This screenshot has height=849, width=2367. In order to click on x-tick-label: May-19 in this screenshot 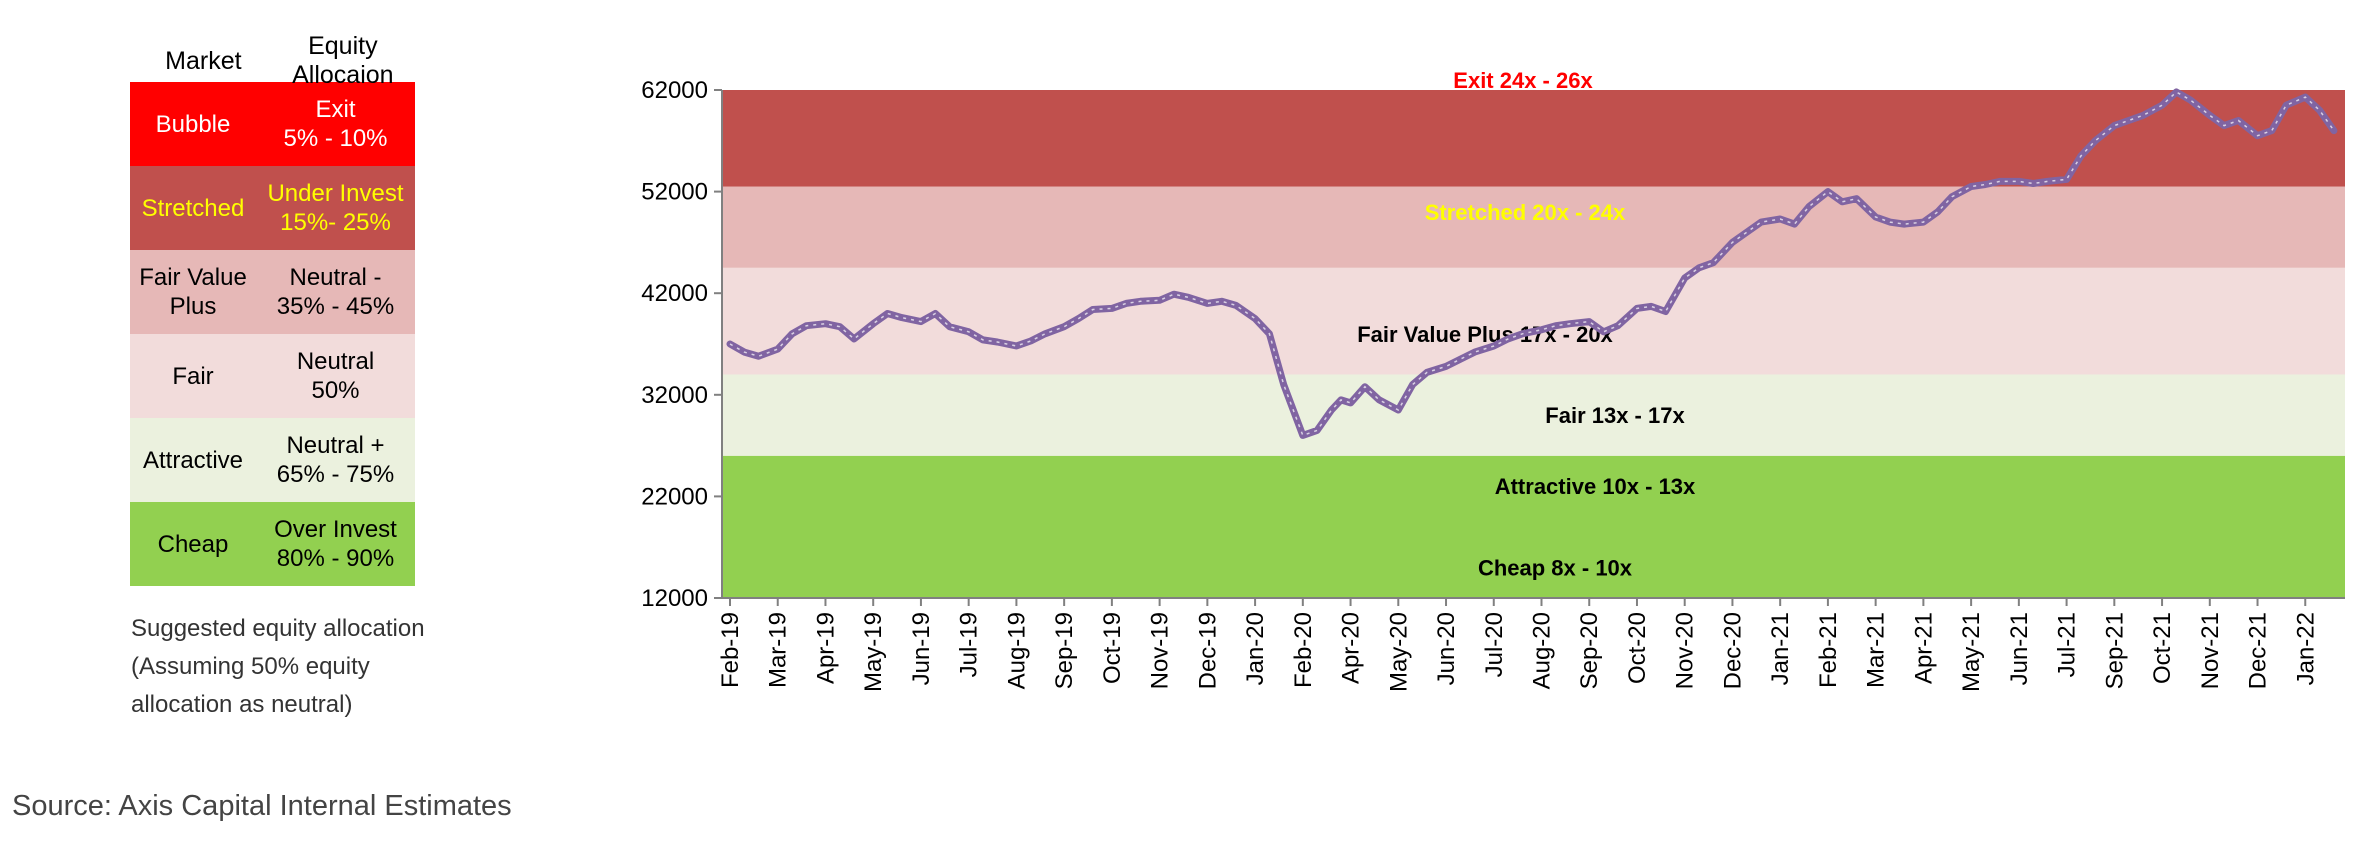, I will do `click(873, 652)`.